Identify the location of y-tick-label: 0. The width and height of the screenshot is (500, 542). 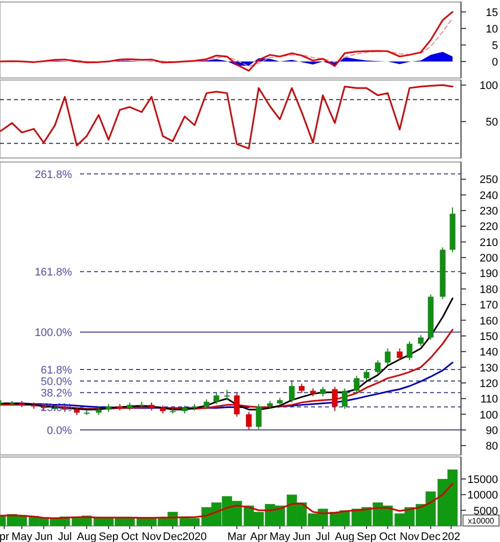
(495, 62).